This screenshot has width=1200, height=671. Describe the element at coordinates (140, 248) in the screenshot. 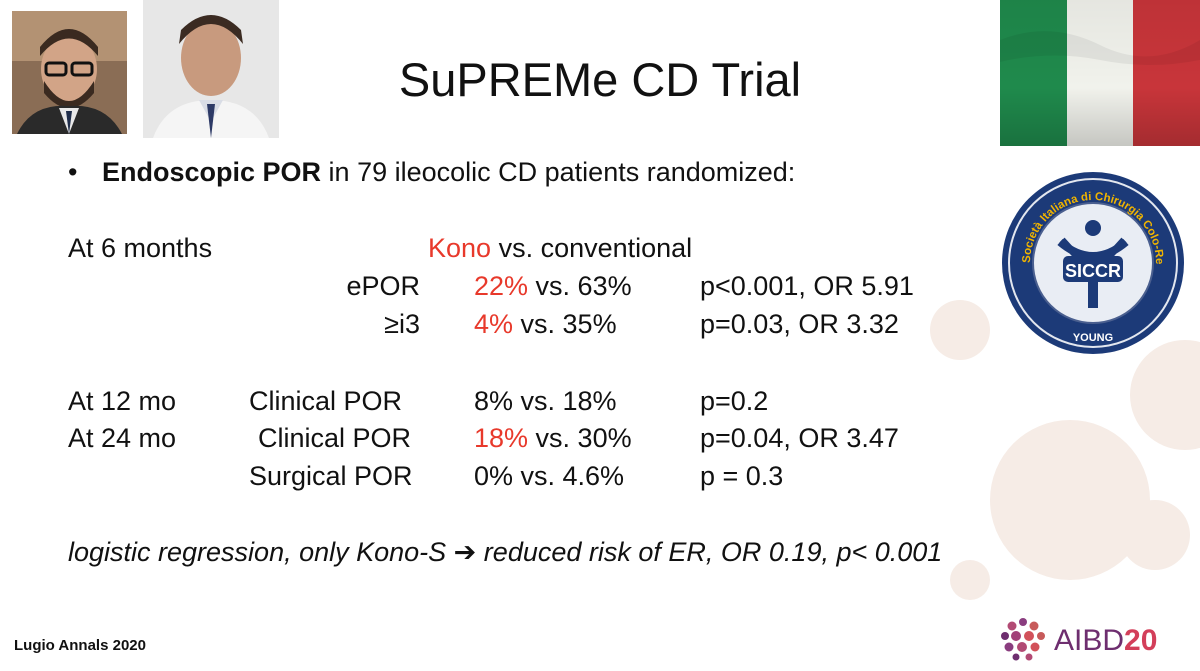

I see `six-months-label: At 6 months` at that location.